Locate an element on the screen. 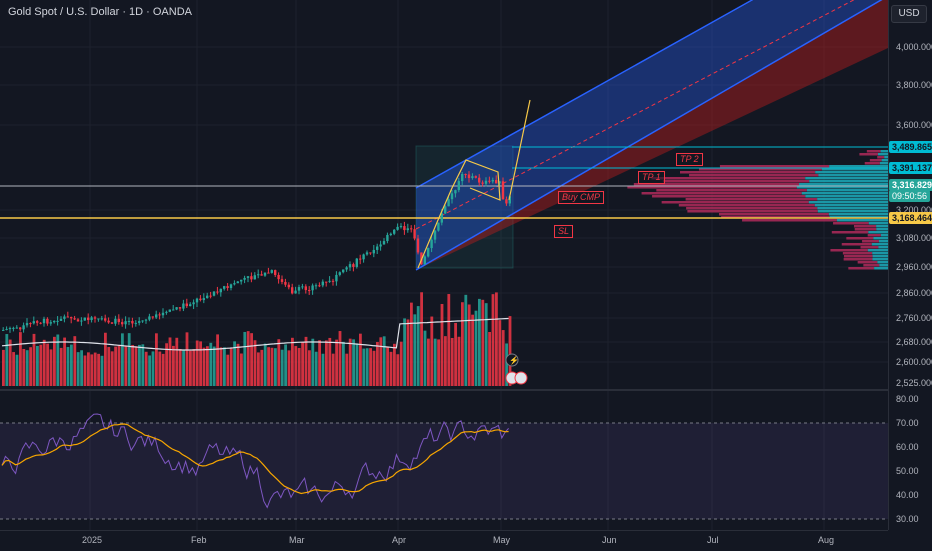 The width and height of the screenshot is (932, 551). time-tick: 2025 is located at coordinates (92, 540).